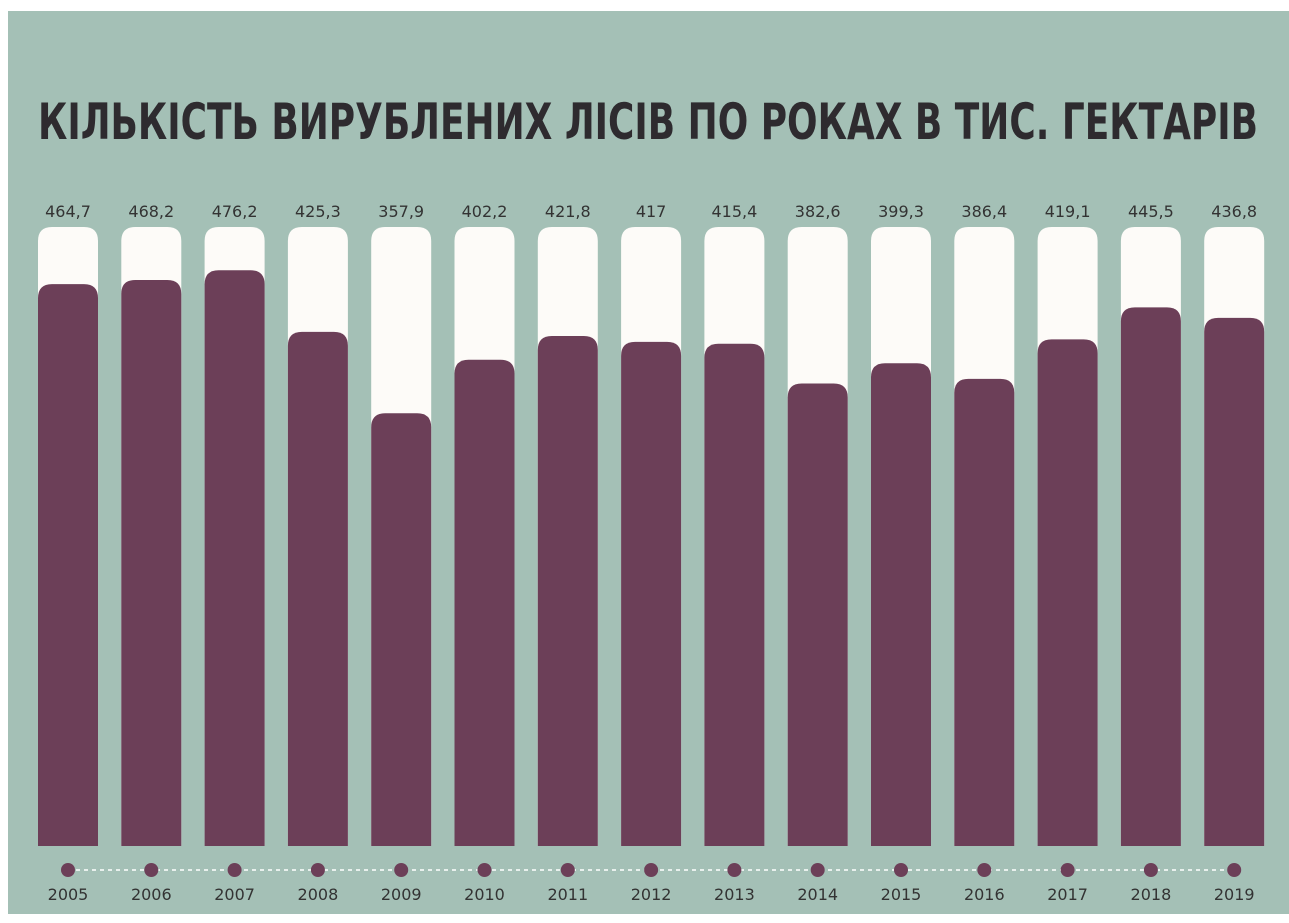 The image size is (1289, 923). I want to click on bar-2010, so click(484, 602).